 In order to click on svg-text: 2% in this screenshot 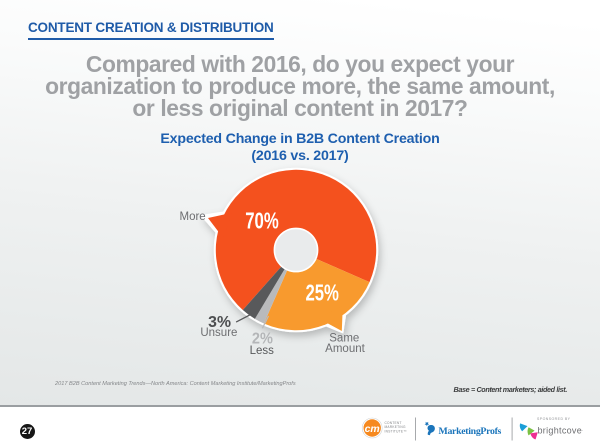, I will do `click(262, 338)`.